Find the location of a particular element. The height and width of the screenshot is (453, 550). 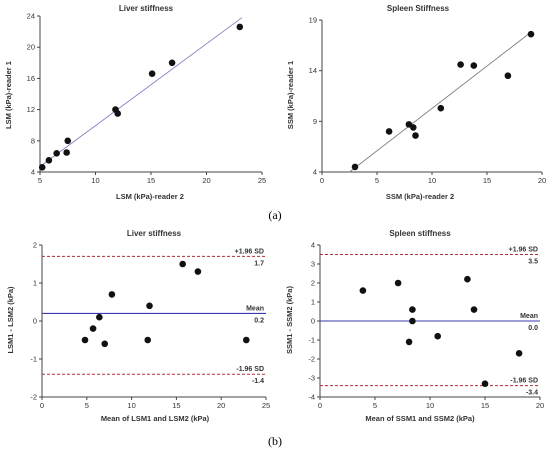

panel-label-b: (b) is located at coordinates (275, 441).